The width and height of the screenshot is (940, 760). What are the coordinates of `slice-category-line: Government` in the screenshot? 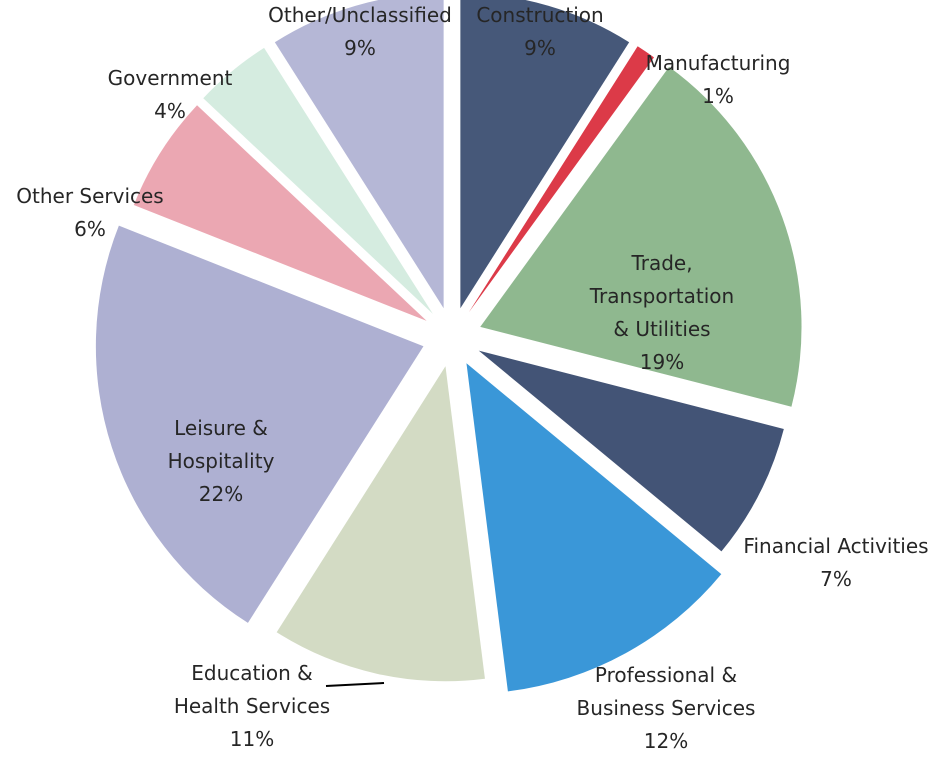 It's located at (170, 78).